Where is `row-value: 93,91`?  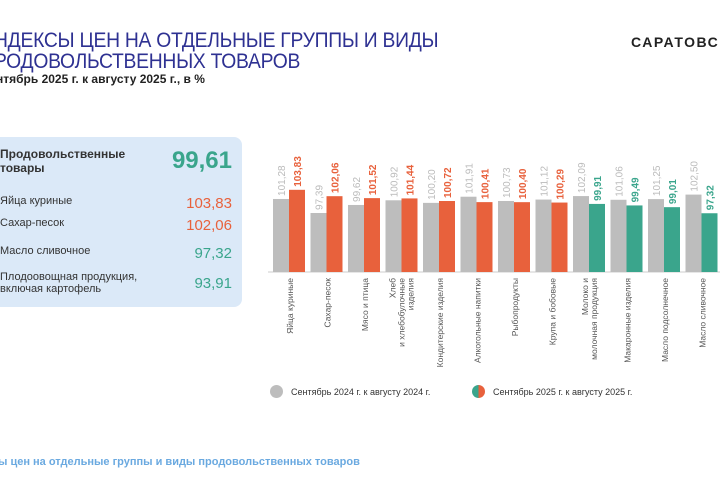 row-value: 93,91 is located at coordinates (213, 283).